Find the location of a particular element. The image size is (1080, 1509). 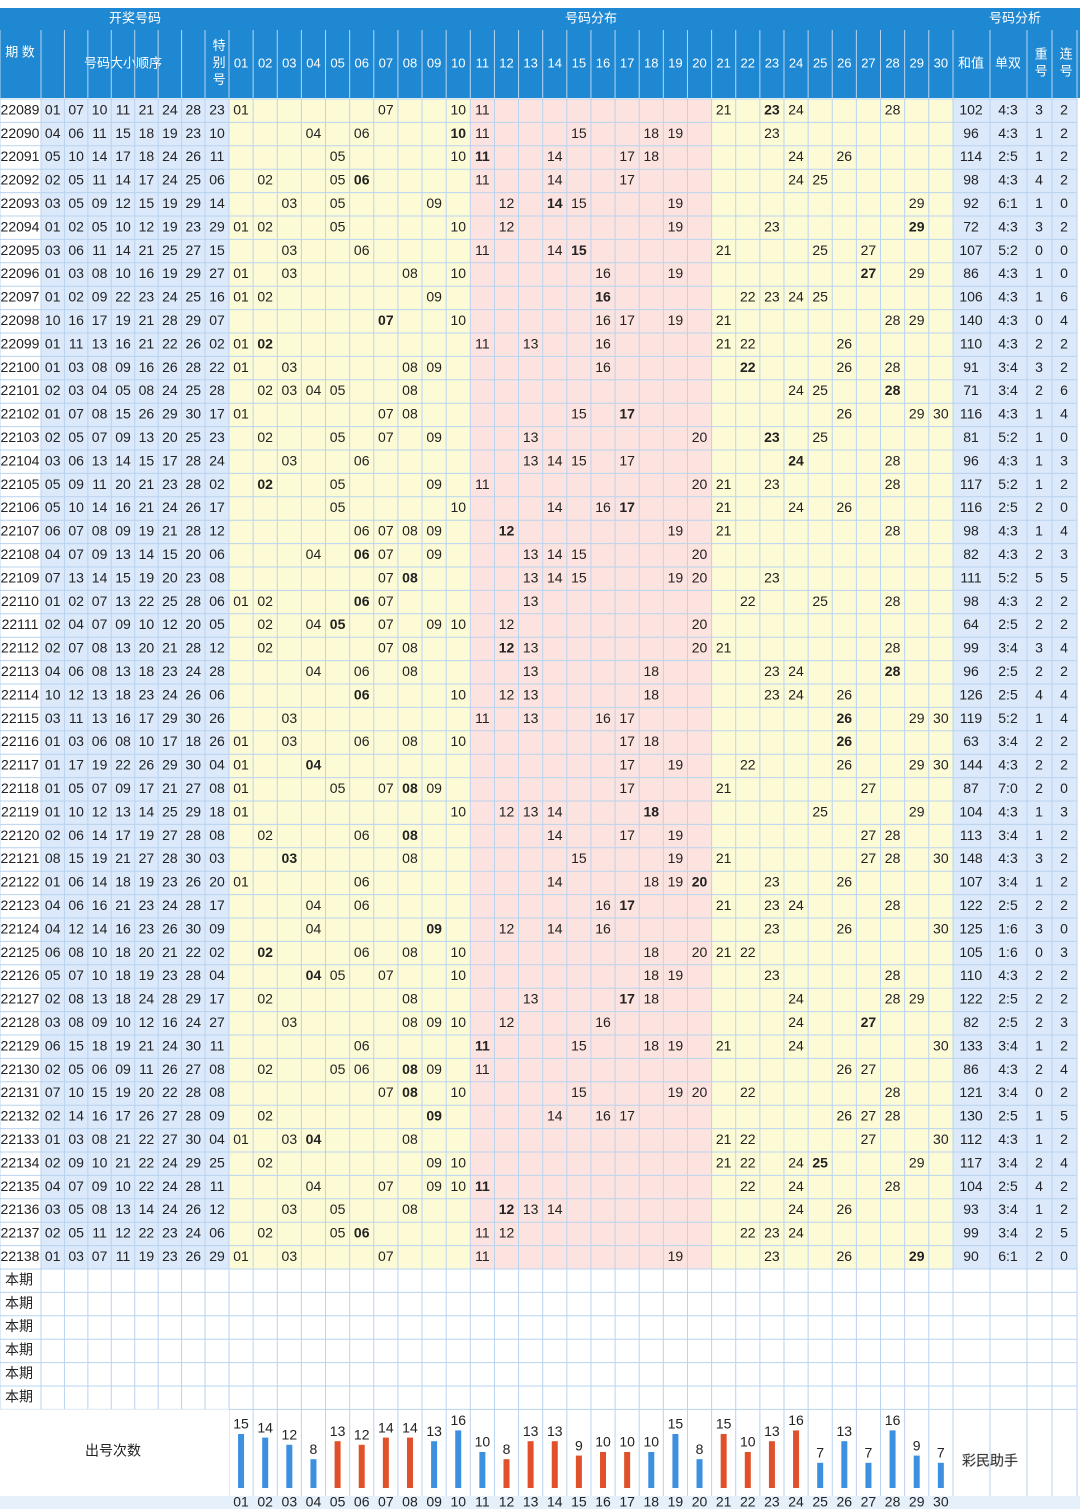

draw-number: 13 is located at coordinates (123, 1209).